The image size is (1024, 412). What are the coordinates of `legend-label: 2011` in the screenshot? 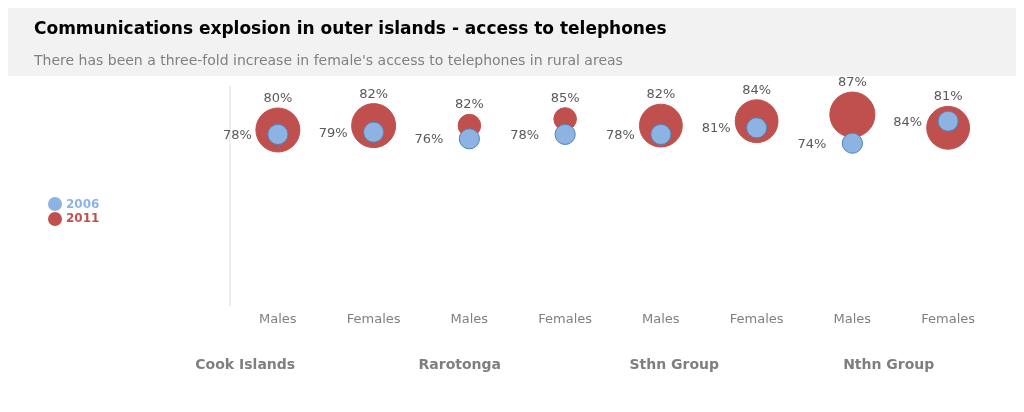 It's located at (83, 218).